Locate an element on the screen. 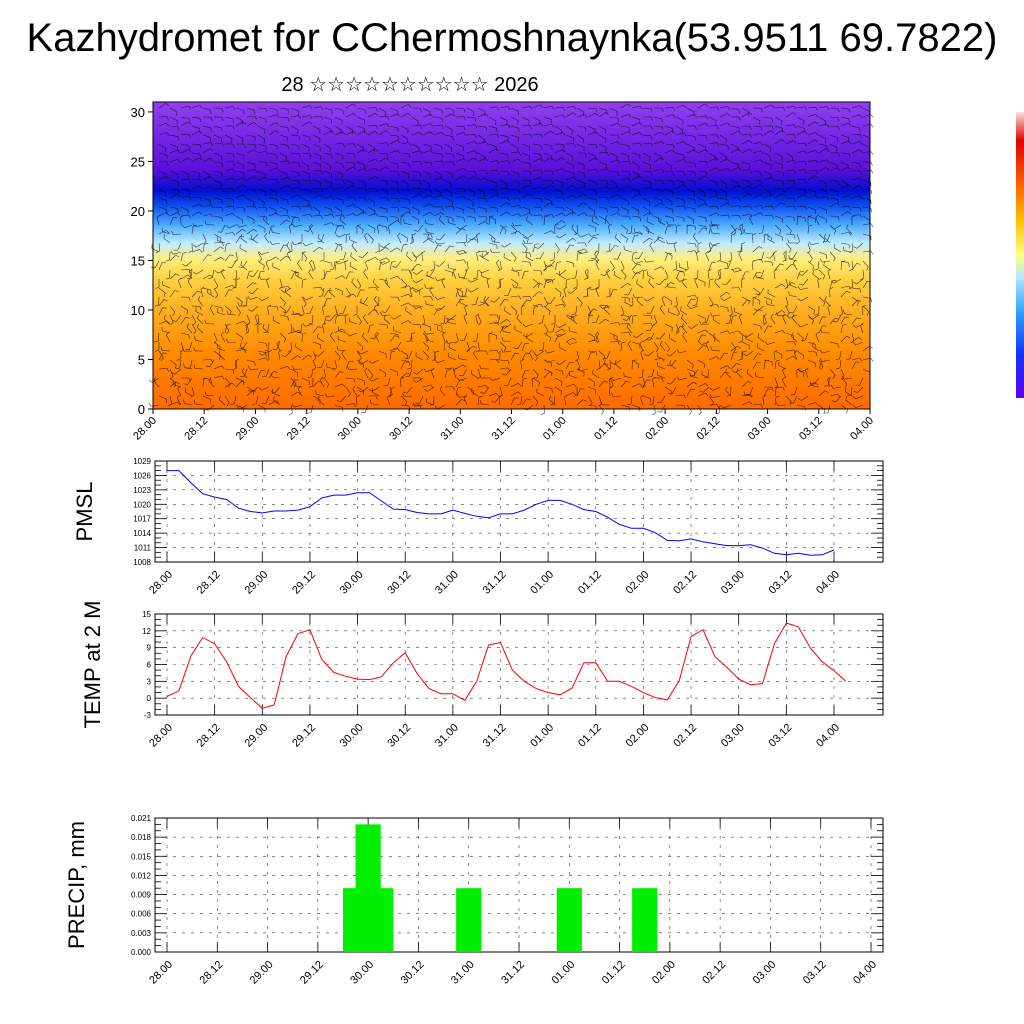  x-tick-label: 28.00 is located at coordinates (161, 736).